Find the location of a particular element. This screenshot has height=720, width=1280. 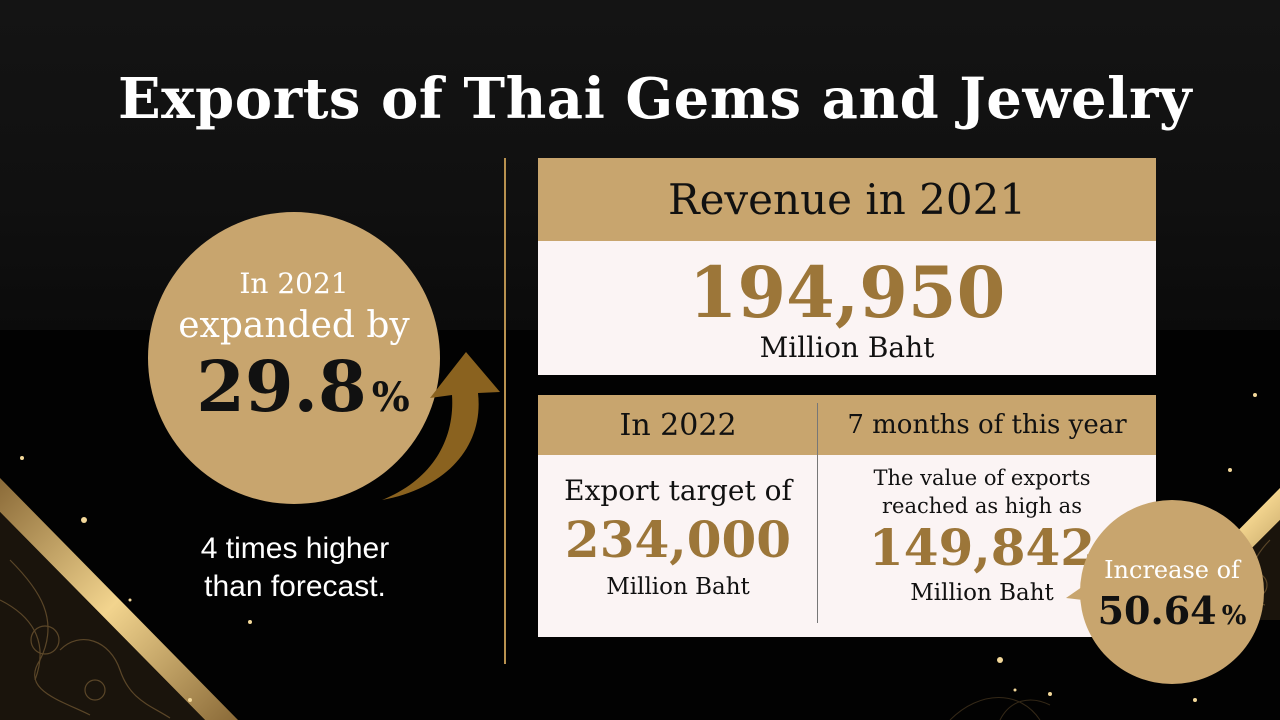

revenue-value: 194,950 is located at coordinates (847, 292).